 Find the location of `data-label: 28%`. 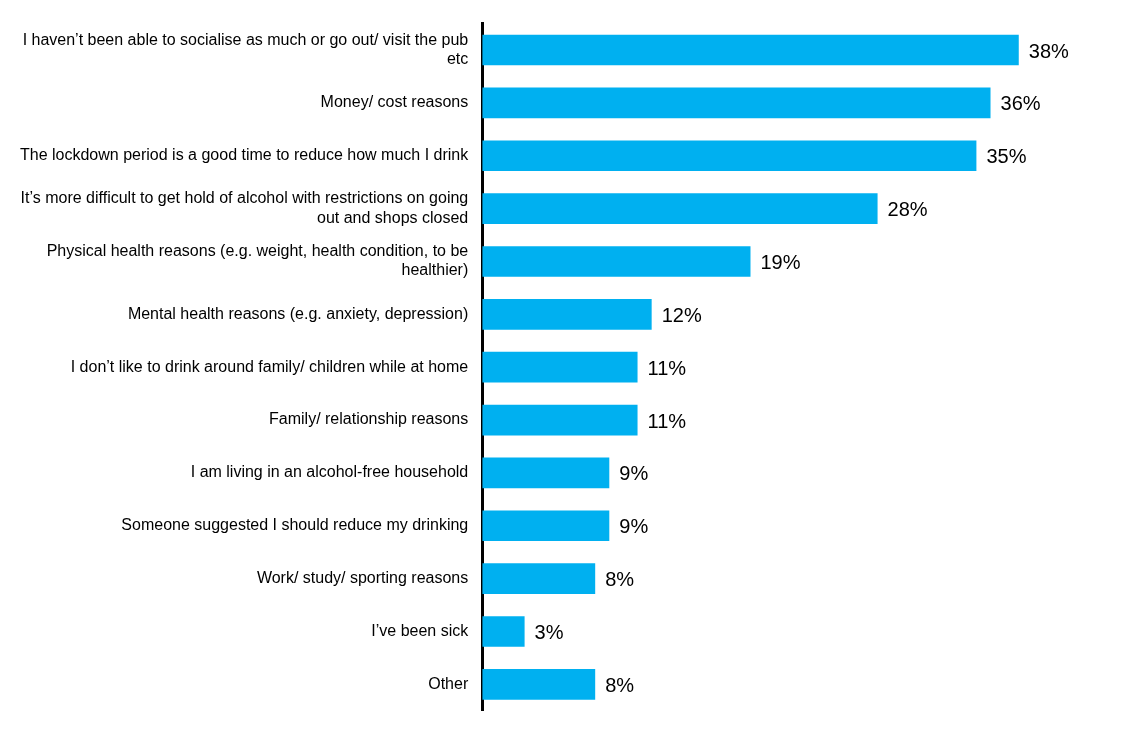

data-label: 28% is located at coordinates (907, 209).